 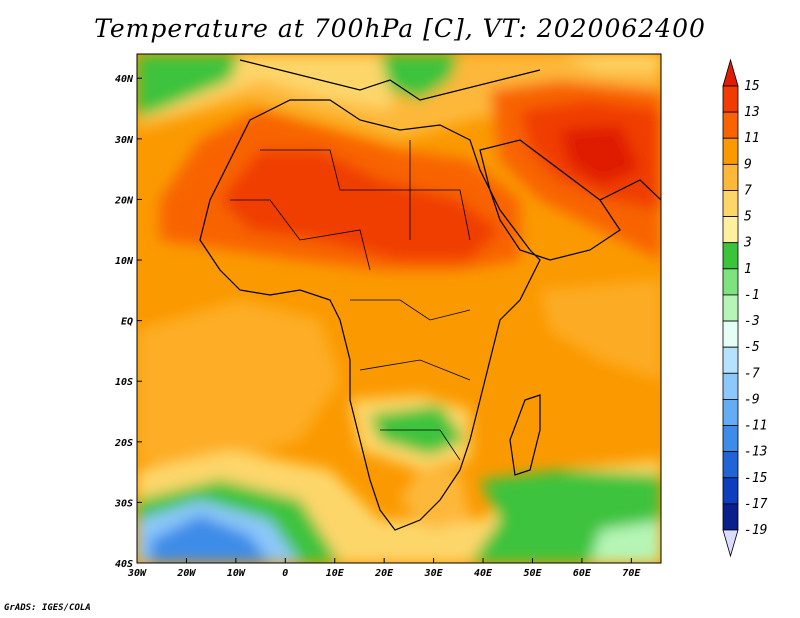 What do you see at coordinates (360, 205) in the screenshot?
I see `field-sahara-core` at bounding box center [360, 205].